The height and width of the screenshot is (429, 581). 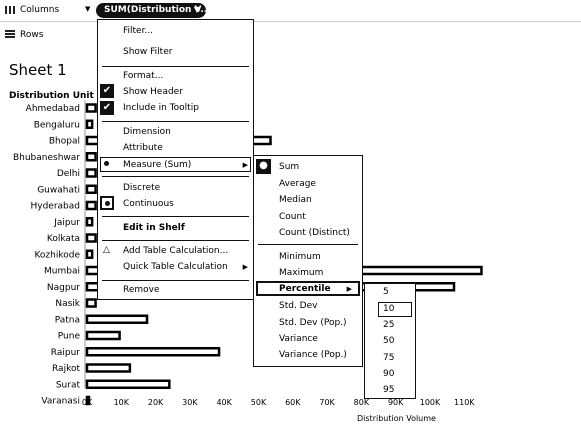 I want to click on columns-pill: SUM(Distribution V... ▼, so click(x=151, y=10).